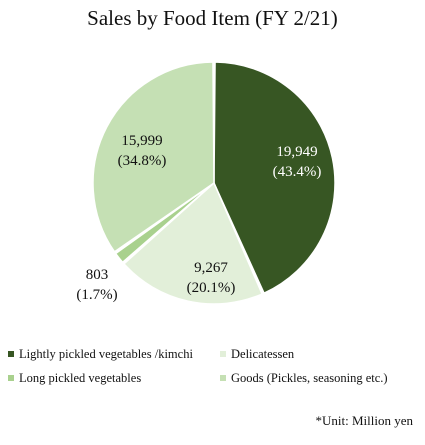 Image resolution: width=425 pixels, height=445 pixels. What do you see at coordinates (80, 378) in the screenshot?
I see `legend-label: Long pickled vegetables` at bounding box center [80, 378].